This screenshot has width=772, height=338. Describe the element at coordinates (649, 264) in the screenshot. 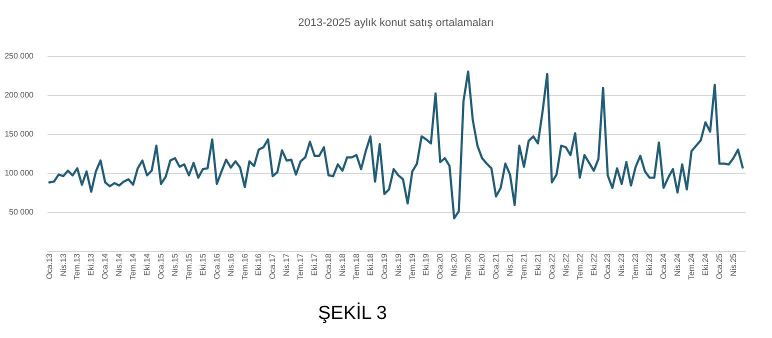

I see `x-tick-label: Eki.23` at that location.